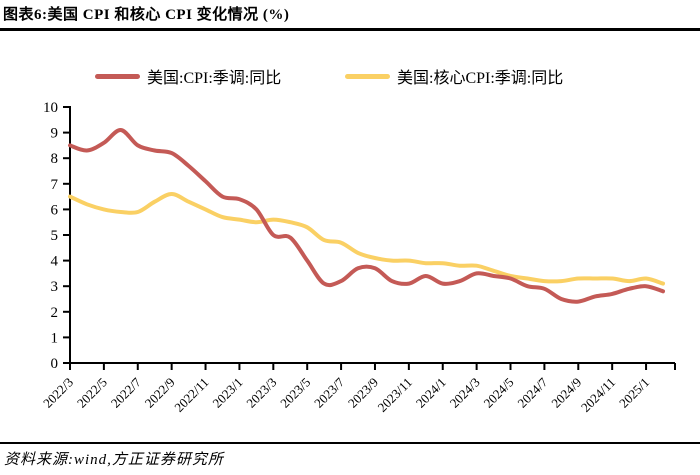 The image size is (700, 475). Describe the element at coordinates (55, 313) in the screenshot. I see `y-tick-label: 2` at that location.